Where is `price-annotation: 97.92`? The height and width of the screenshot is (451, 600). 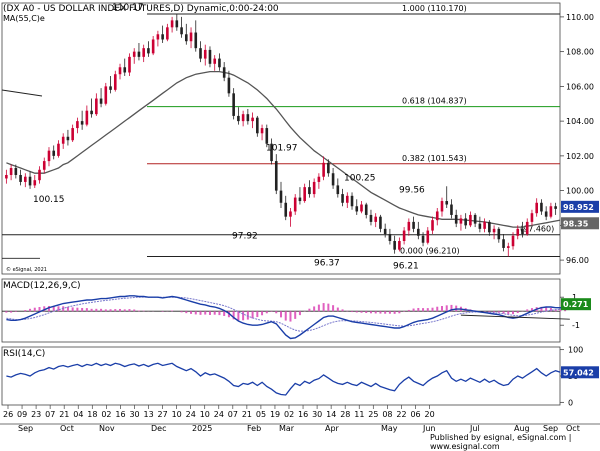 price-annotation: 97.92 is located at coordinates (245, 237).